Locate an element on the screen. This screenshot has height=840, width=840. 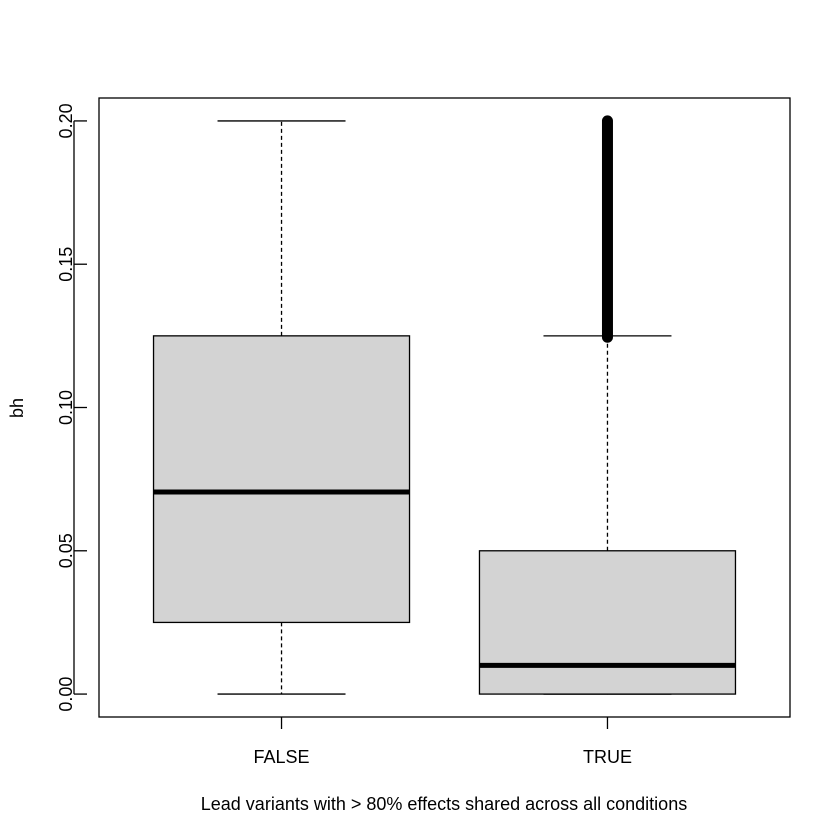
x-tick-label-1: TRUE is located at coordinates (607, 757).